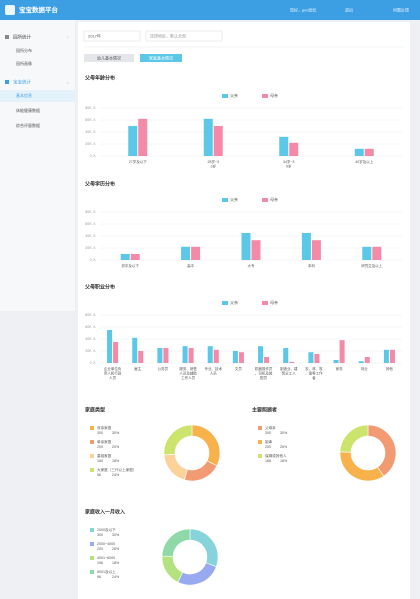  Describe the element at coordinates (238, 368) in the screenshot. I see `x-tick-label: 文员` at that location.